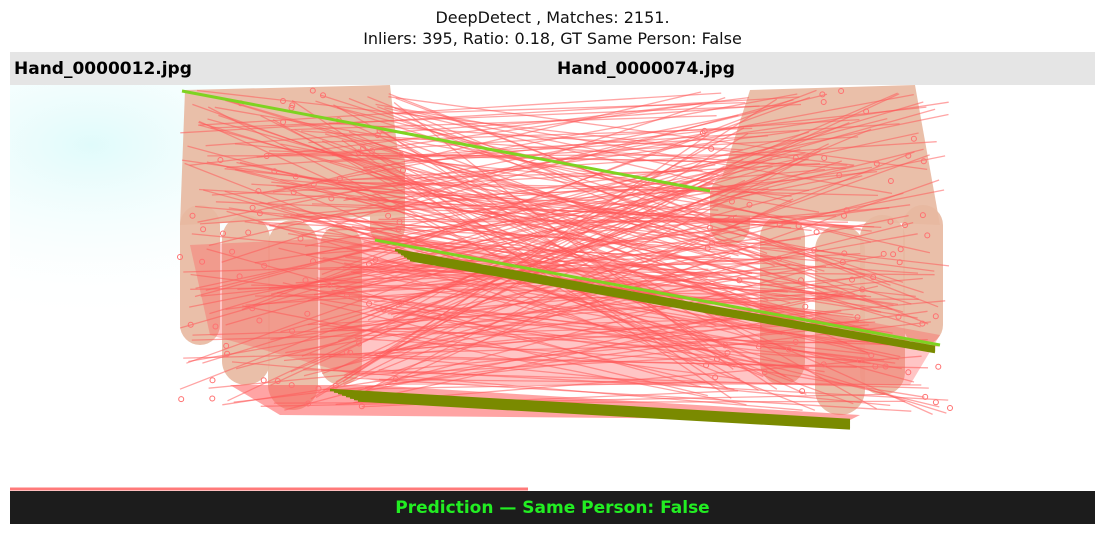 This screenshot has width=1105, height=534. I want to click on left-image-filename: Hand_0000012.jpg, so click(103, 69).